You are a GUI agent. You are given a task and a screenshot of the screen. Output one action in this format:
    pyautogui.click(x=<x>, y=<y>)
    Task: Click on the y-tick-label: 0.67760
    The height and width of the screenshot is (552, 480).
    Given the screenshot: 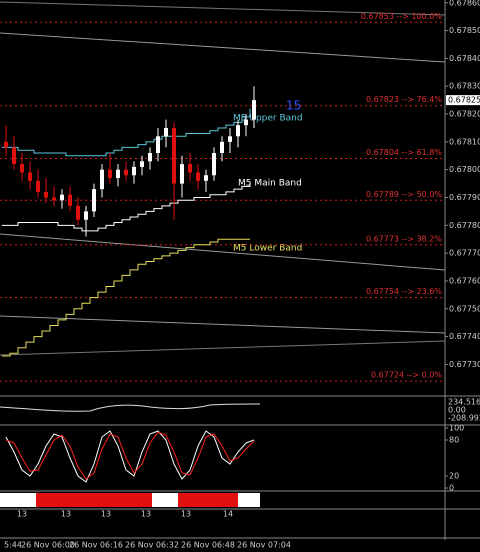 What is the action you would take?
    pyautogui.click(x=464, y=280)
    